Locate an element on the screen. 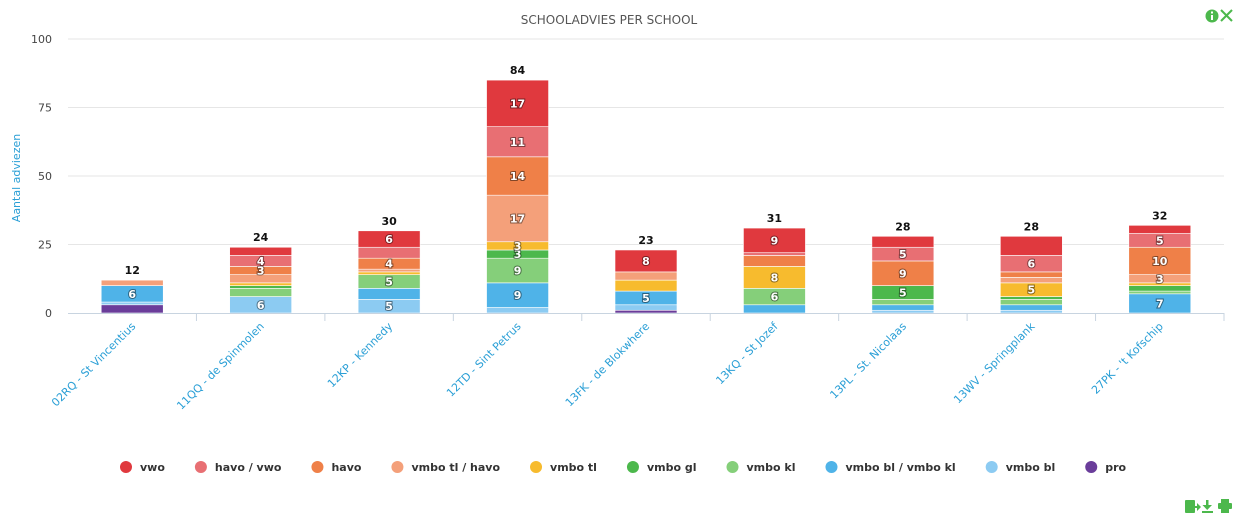 The width and height of the screenshot is (1238, 515). legend-item-vmbo-gl: vmbo gl is located at coordinates (661, 467).